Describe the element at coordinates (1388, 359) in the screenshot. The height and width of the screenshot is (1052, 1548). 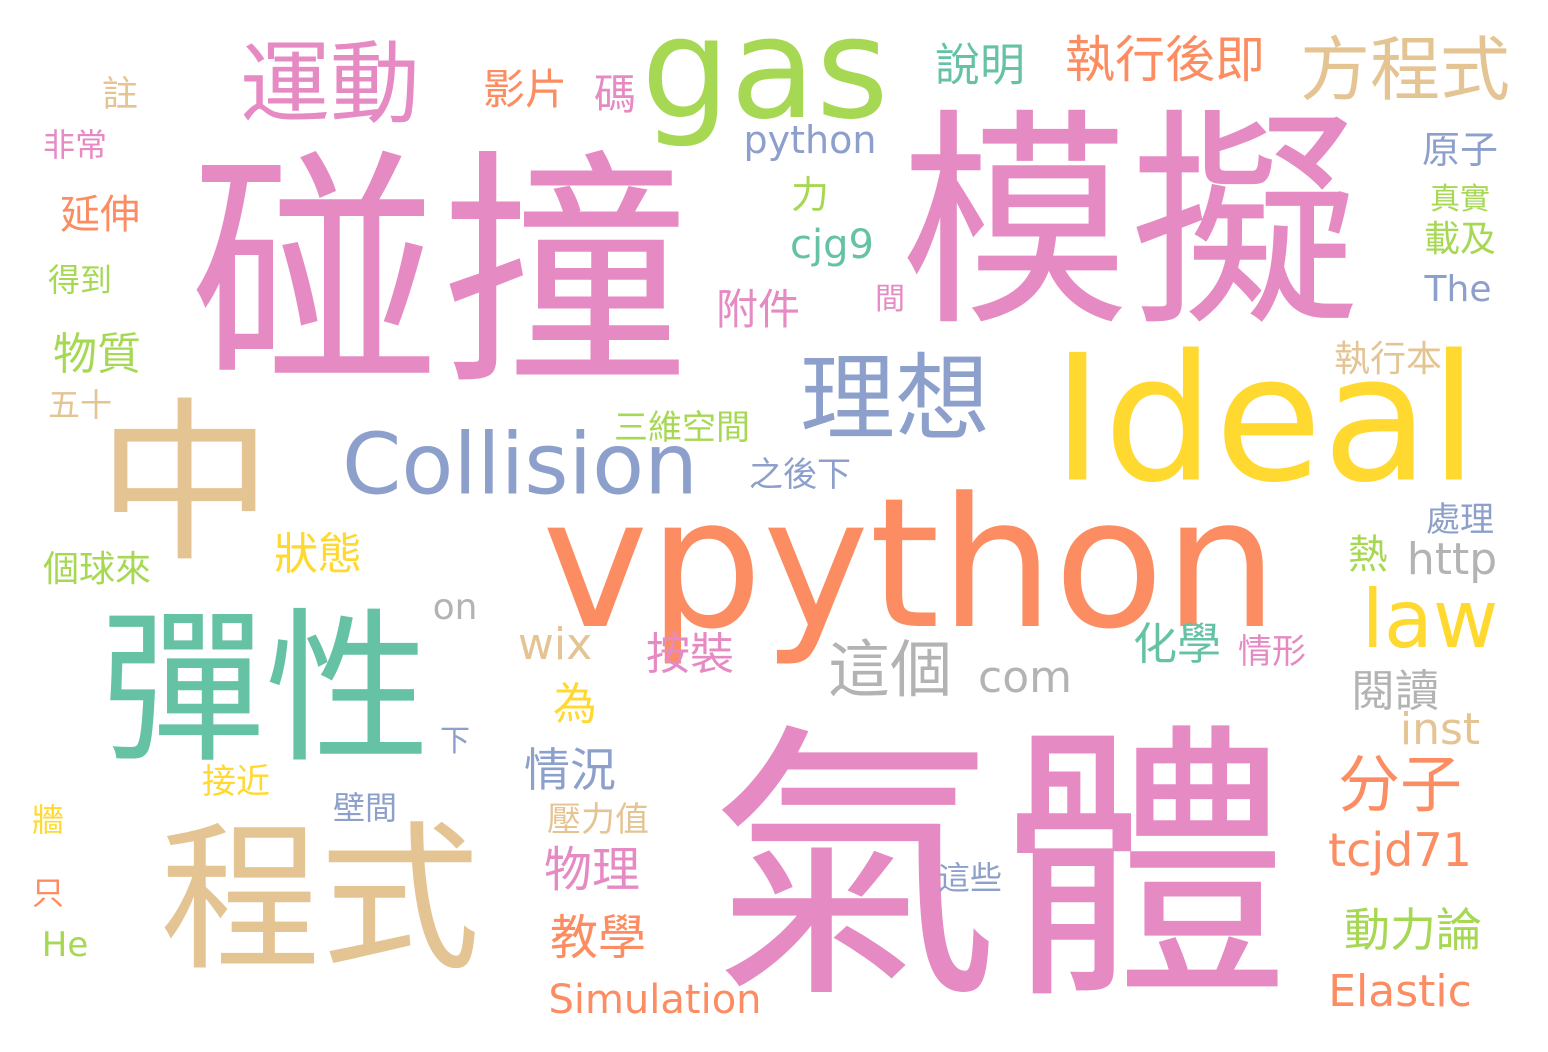
I see `word-zhixingben: 執行本` at that location.